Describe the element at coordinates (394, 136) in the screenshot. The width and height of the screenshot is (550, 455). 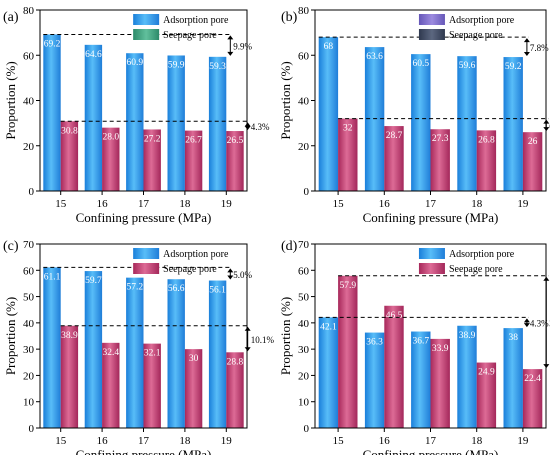
I see `seepage-value-label: 28.7` at that location.